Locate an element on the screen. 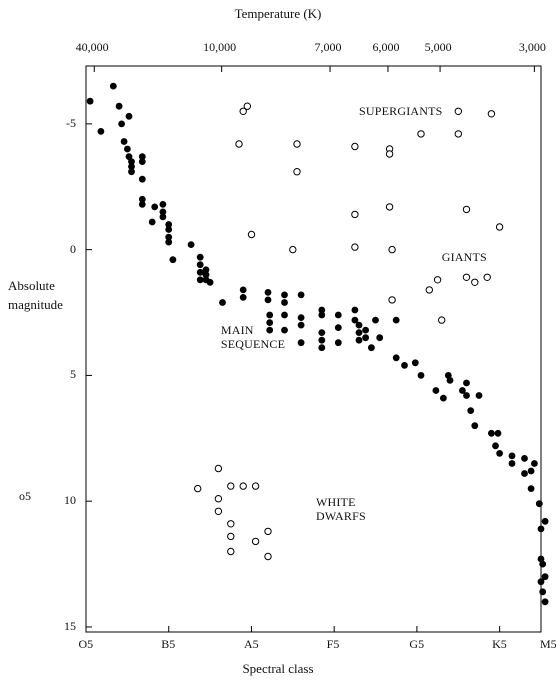 This screenshot has height=682, width=556. giants-label: GIANTS is located at coordinates (464, 257).